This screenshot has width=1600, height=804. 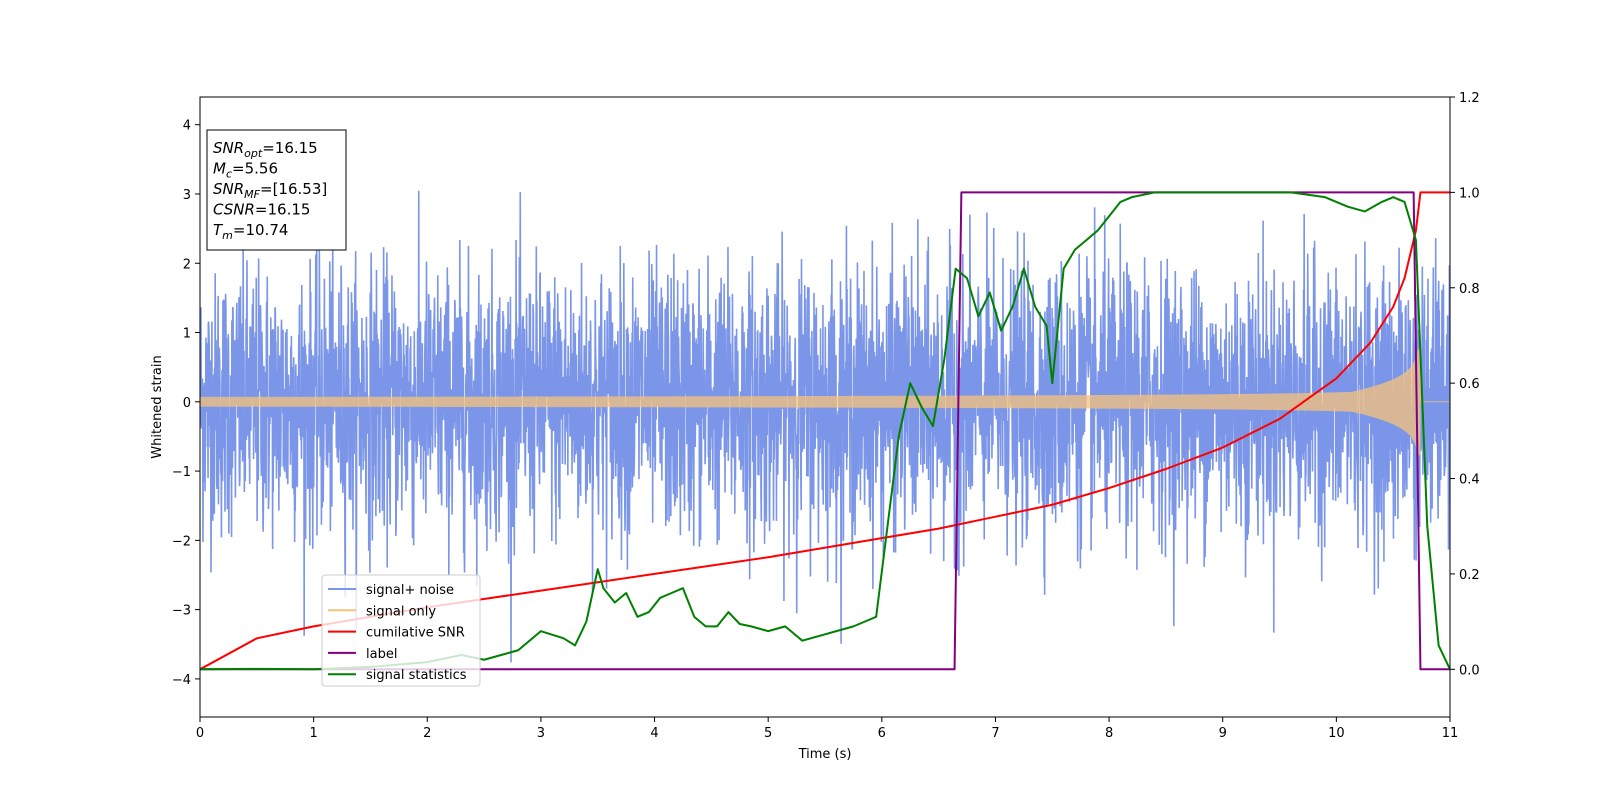 What do you see at coordinates (261, 210) in the screenshot?
I see `annotation-line: CSNR=16.15` at bounding box center [261, 210].